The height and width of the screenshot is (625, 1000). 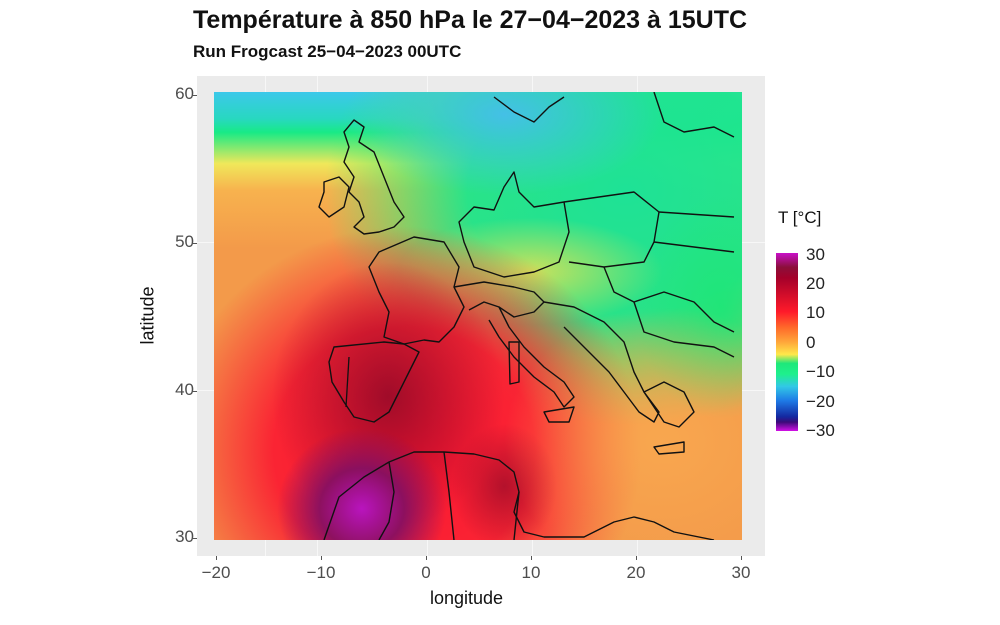 What do you see at coordinates (800, 217) in the screenshot?
I see `legend-title: T [°C]` at bounding box center [800, 217].